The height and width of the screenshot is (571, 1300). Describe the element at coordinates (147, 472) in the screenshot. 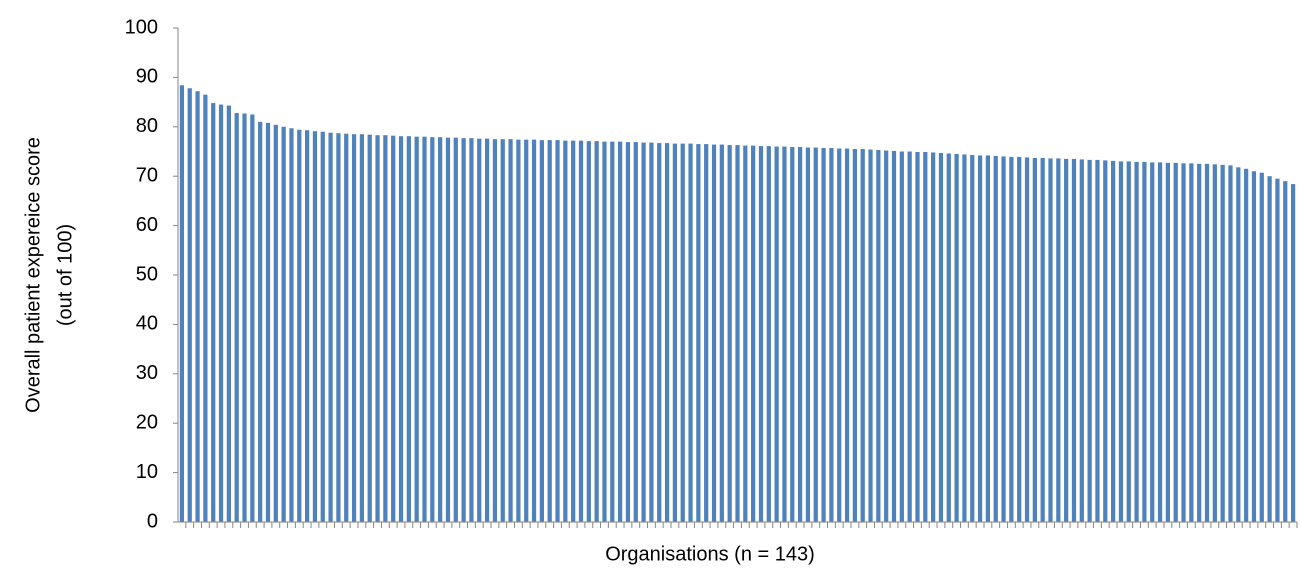

I see `y-tick-label: 10` at that location.